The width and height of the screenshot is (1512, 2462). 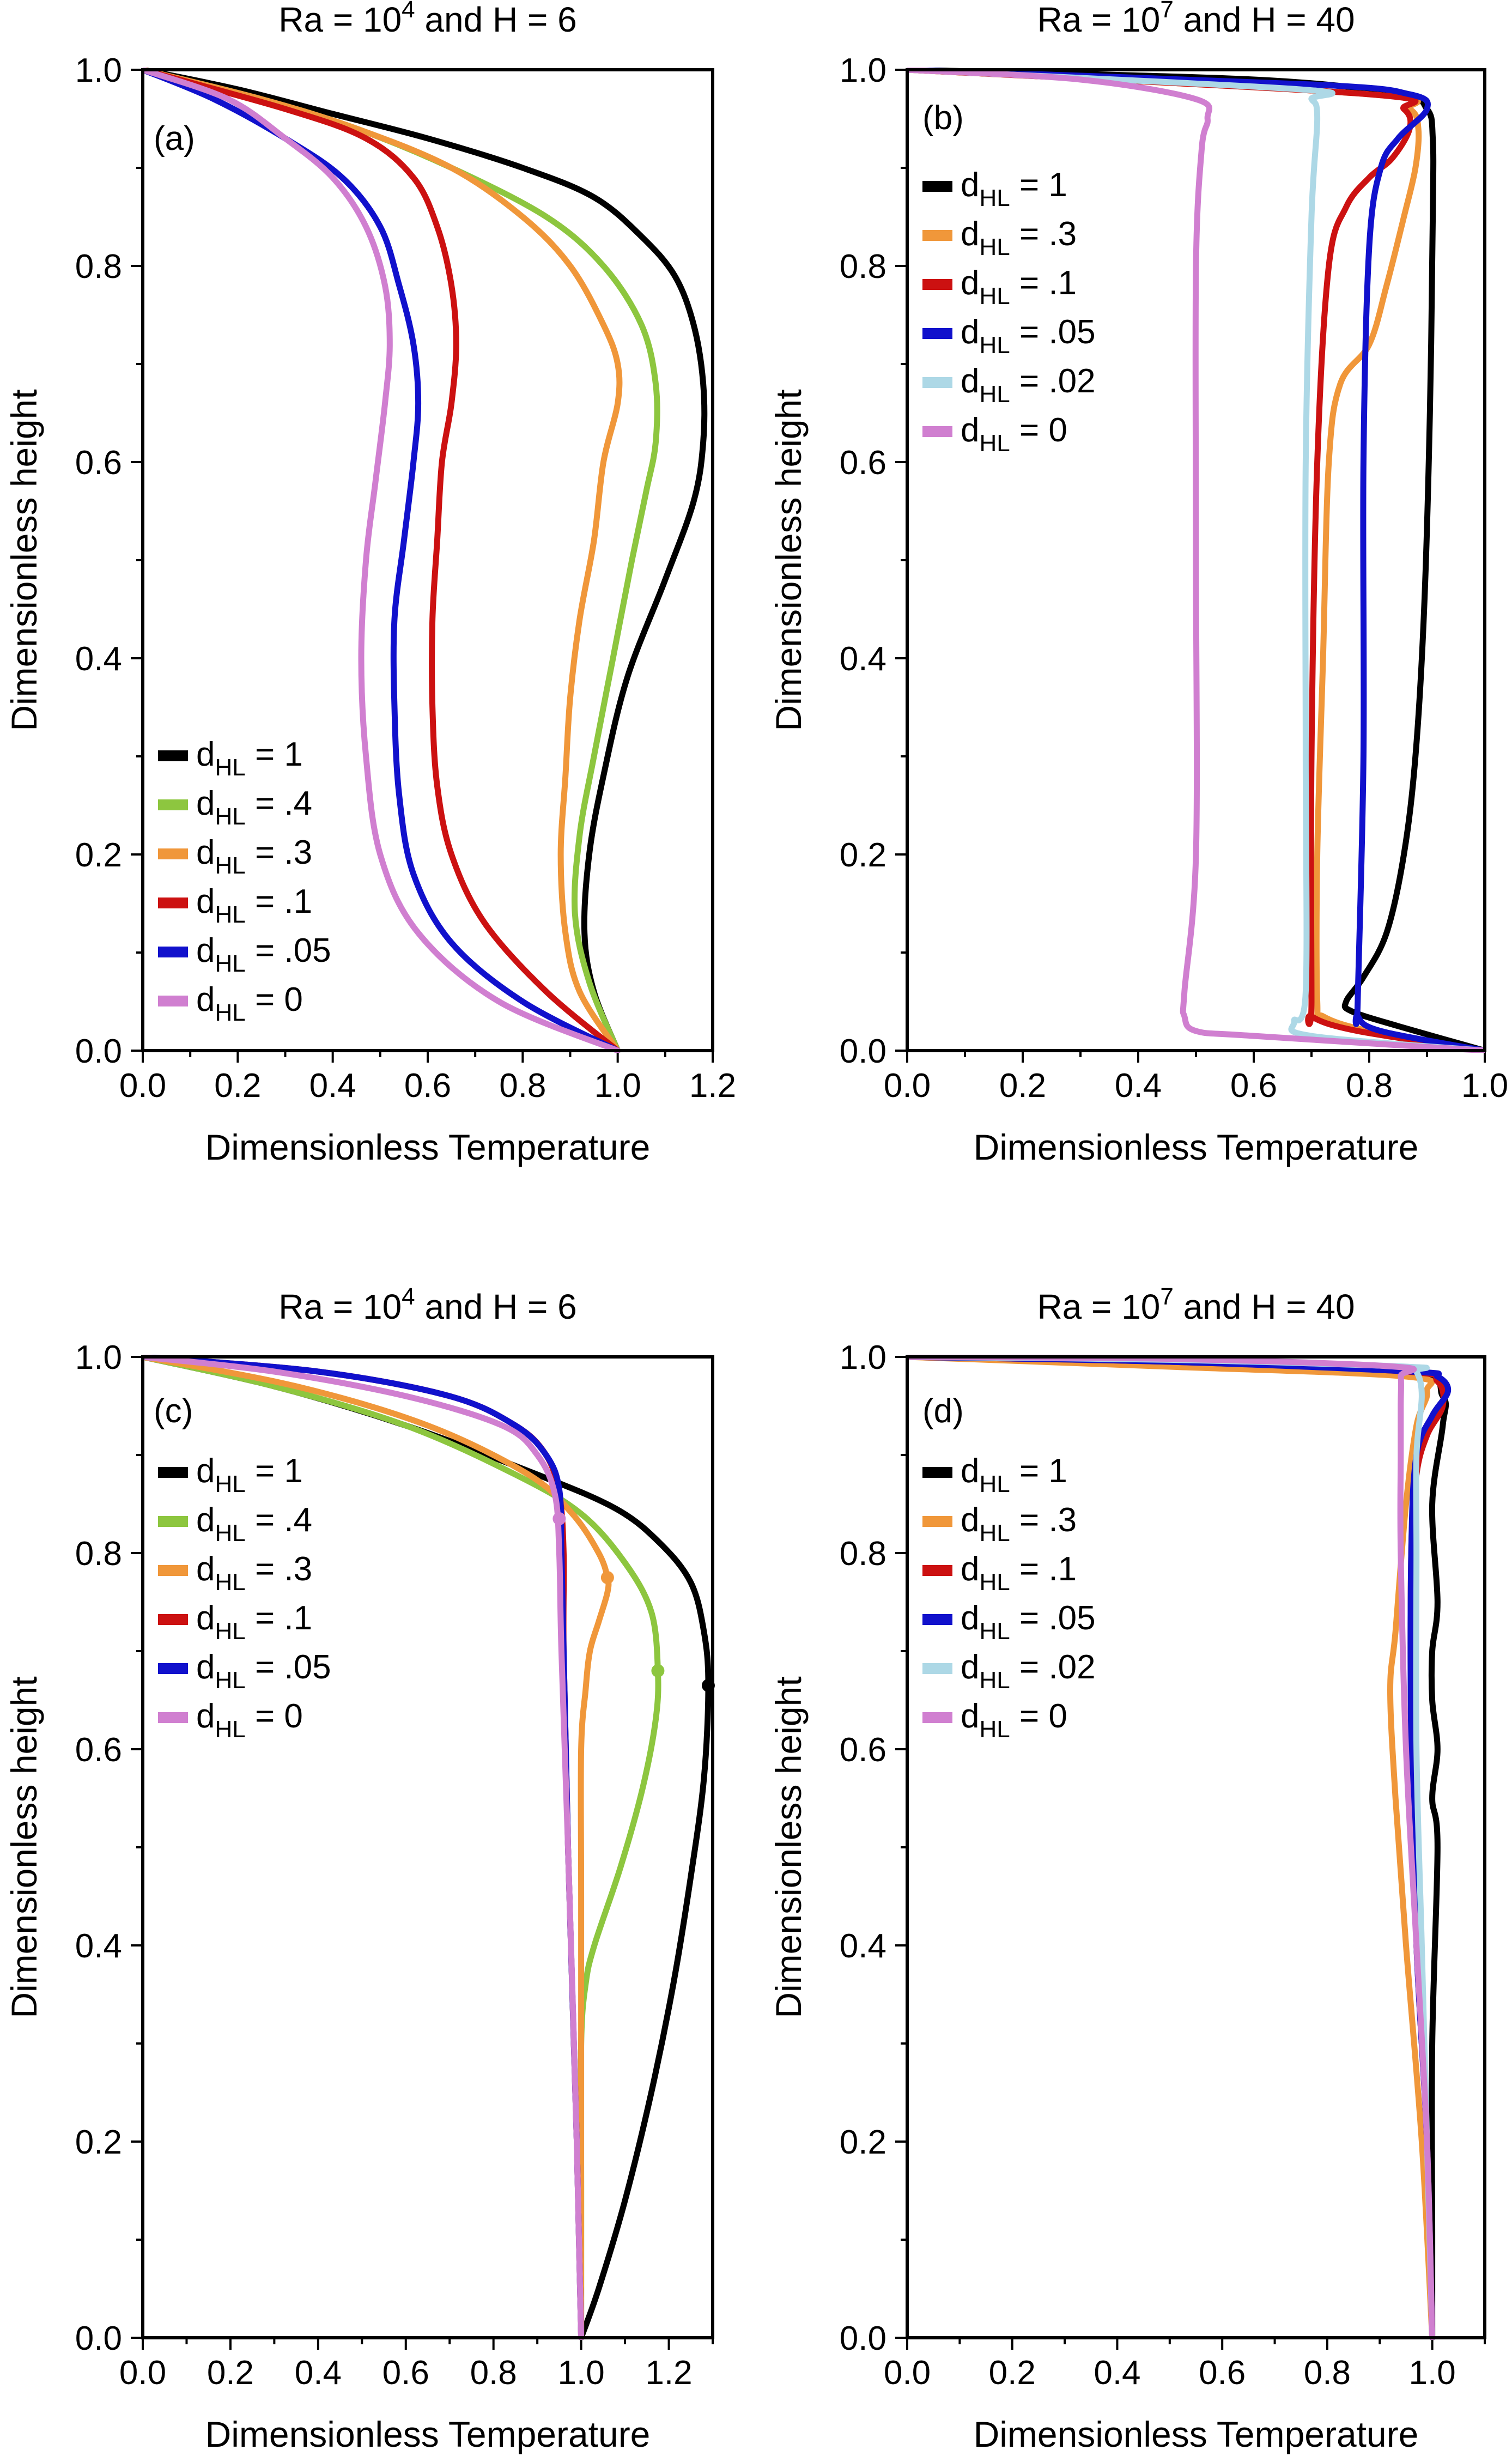 What do you see at coordinates (943, 118) in the screenshot?
I see `panel-label: (b)` at bounding box center [943, 118].